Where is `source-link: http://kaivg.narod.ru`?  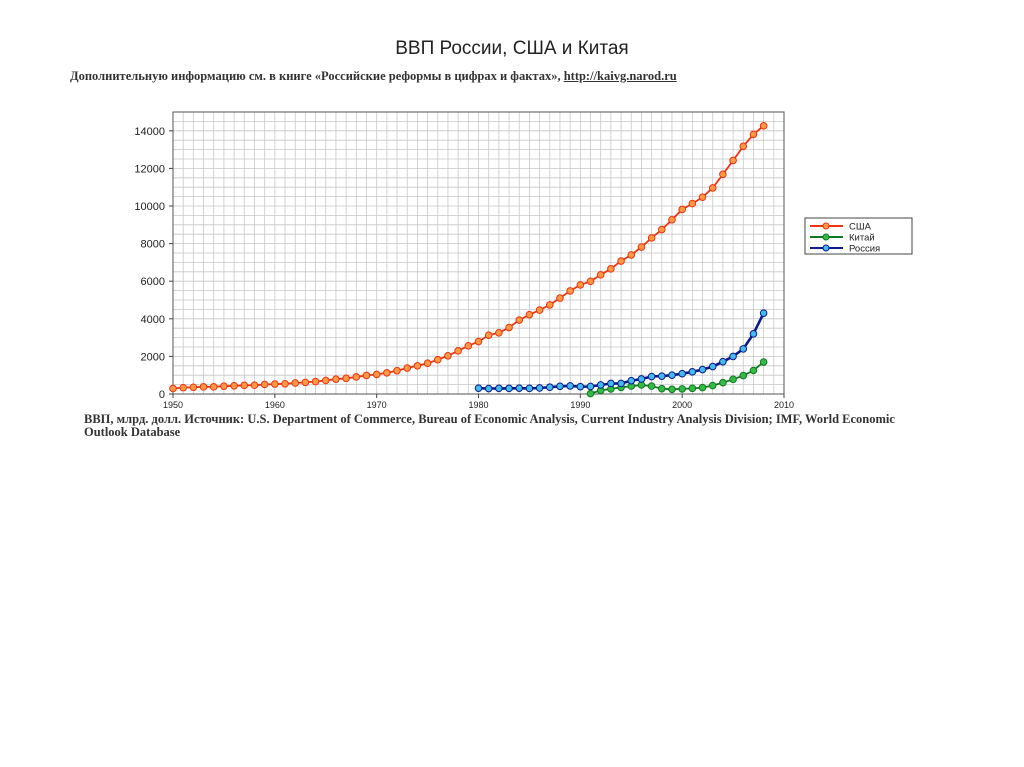 source-link: http://kaivg.narod.ru is located at coordinates (620, 76).